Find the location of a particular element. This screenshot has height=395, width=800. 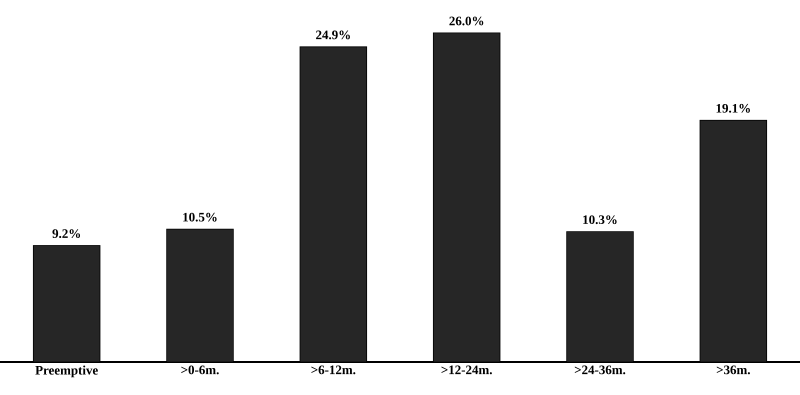

data-label: 10.3% is located at coordinates (600, 219).